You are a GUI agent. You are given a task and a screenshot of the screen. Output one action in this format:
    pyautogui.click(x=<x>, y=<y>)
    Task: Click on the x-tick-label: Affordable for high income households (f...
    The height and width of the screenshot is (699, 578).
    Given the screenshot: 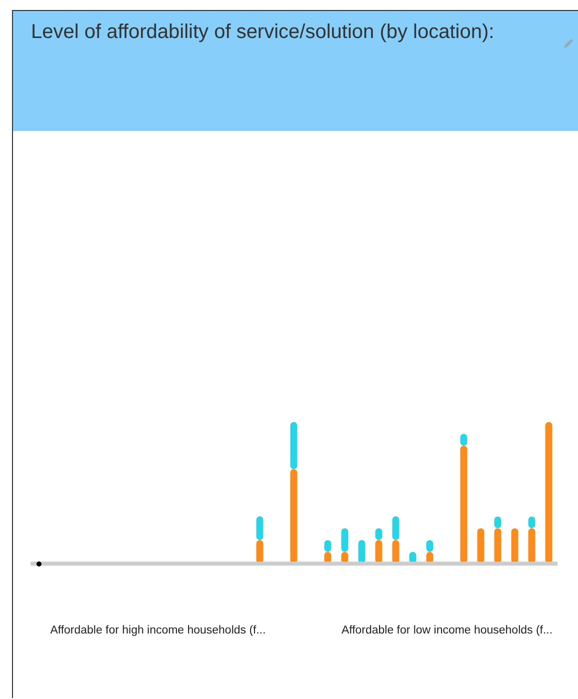 What is the action you would take?
    pyautogui.click(x=158, y=630)
    